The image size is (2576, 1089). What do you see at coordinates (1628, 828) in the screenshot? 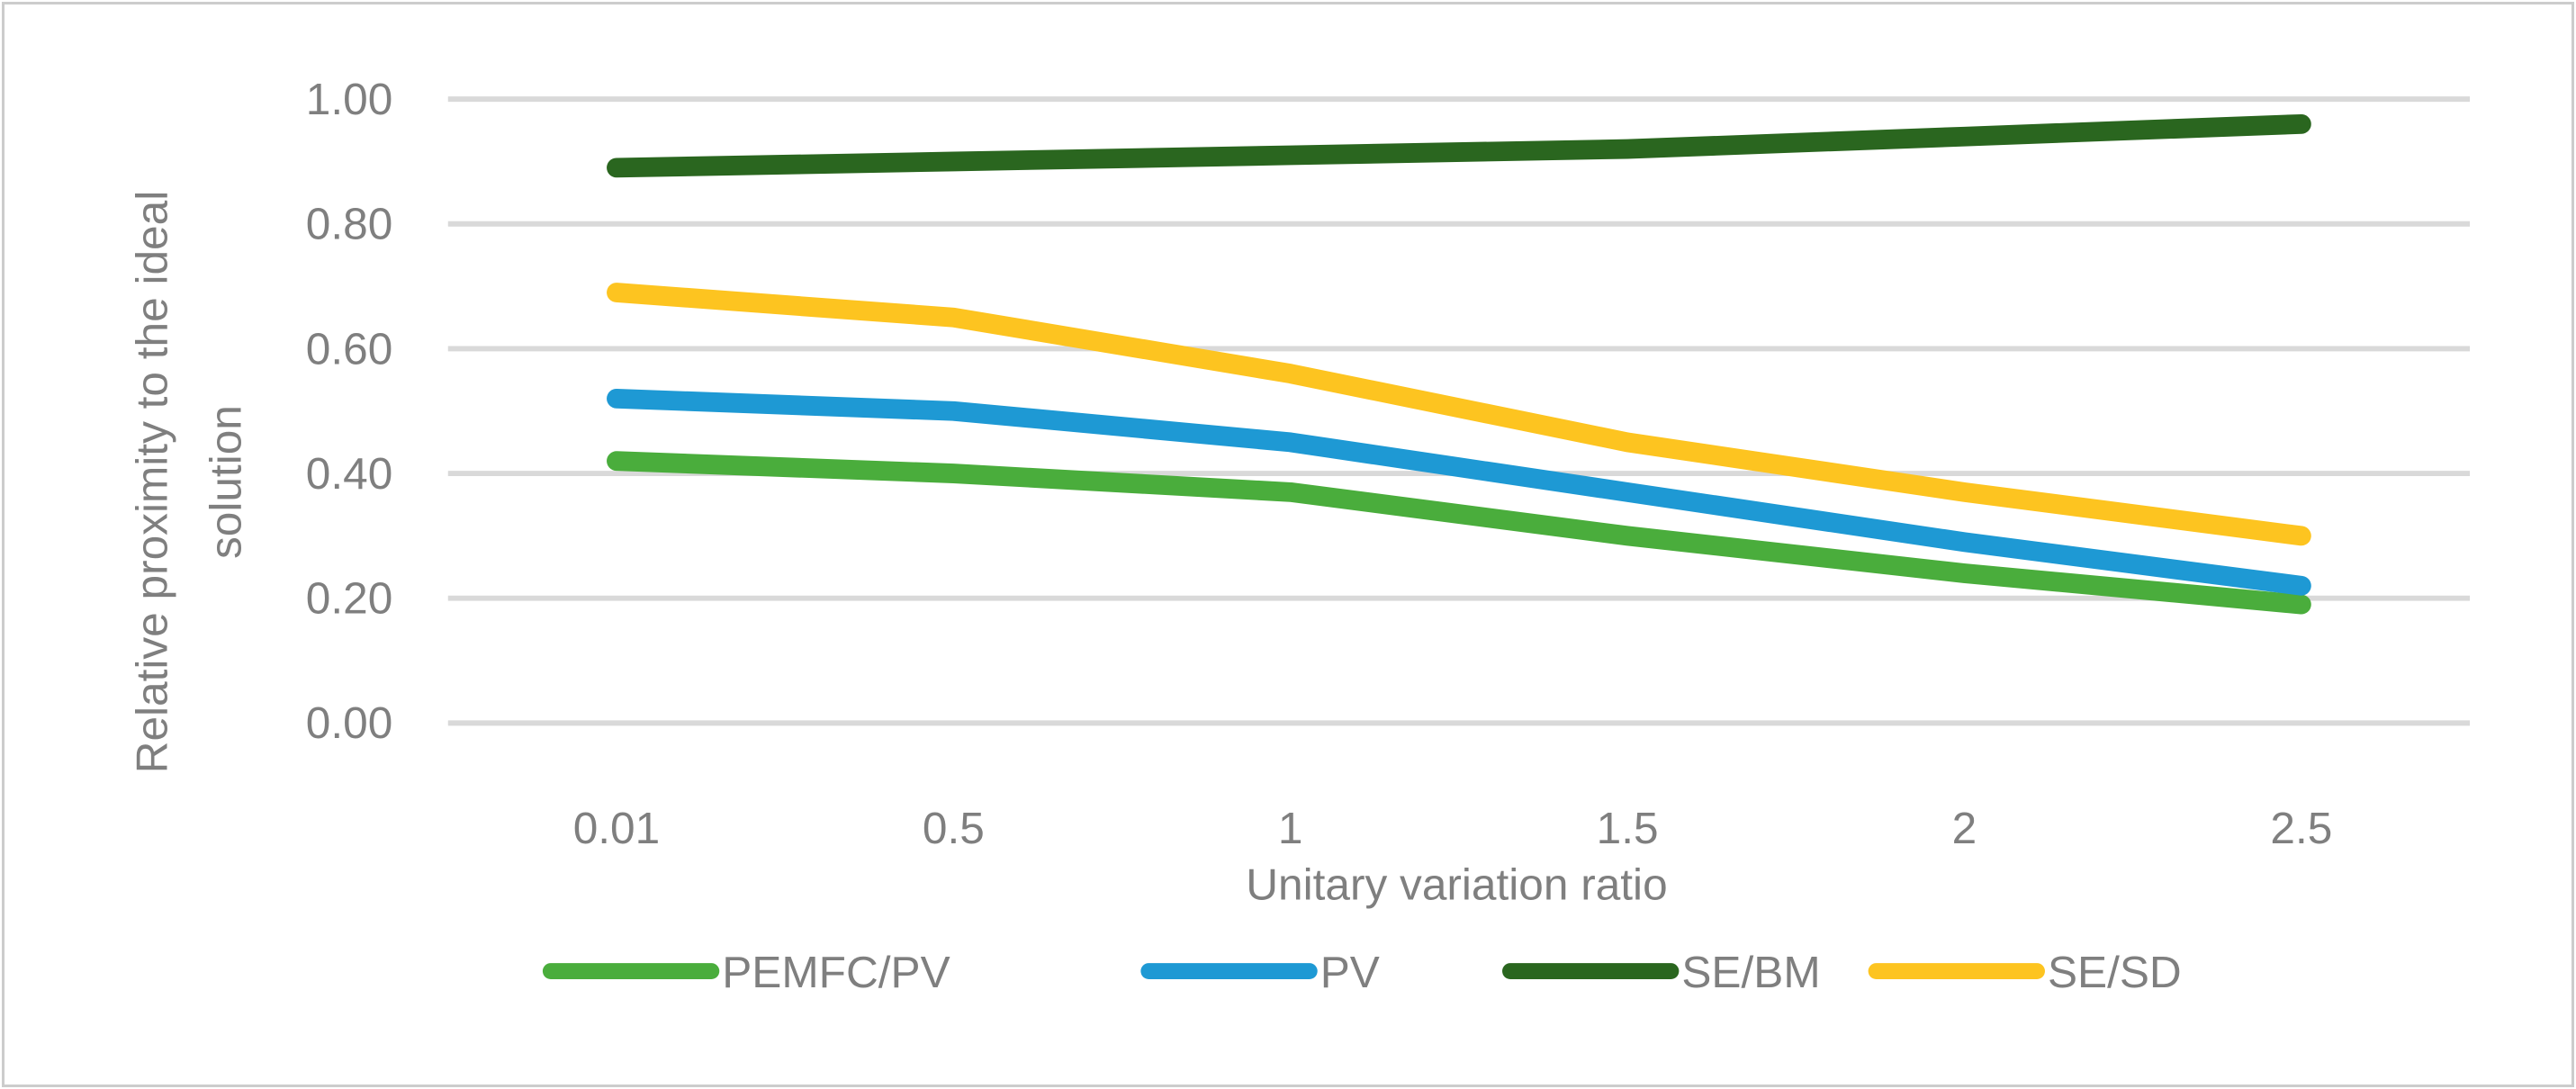
I see `x-tick-label: 1.5` at bounding box center [1628, 828].